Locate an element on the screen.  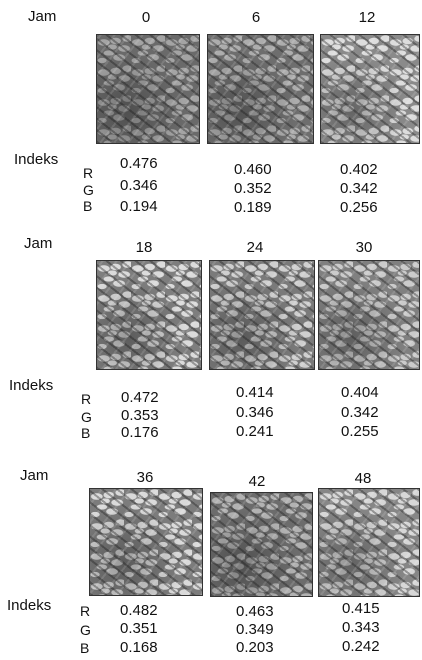
value-g: 0.343 is located at coordinates (361, 627).